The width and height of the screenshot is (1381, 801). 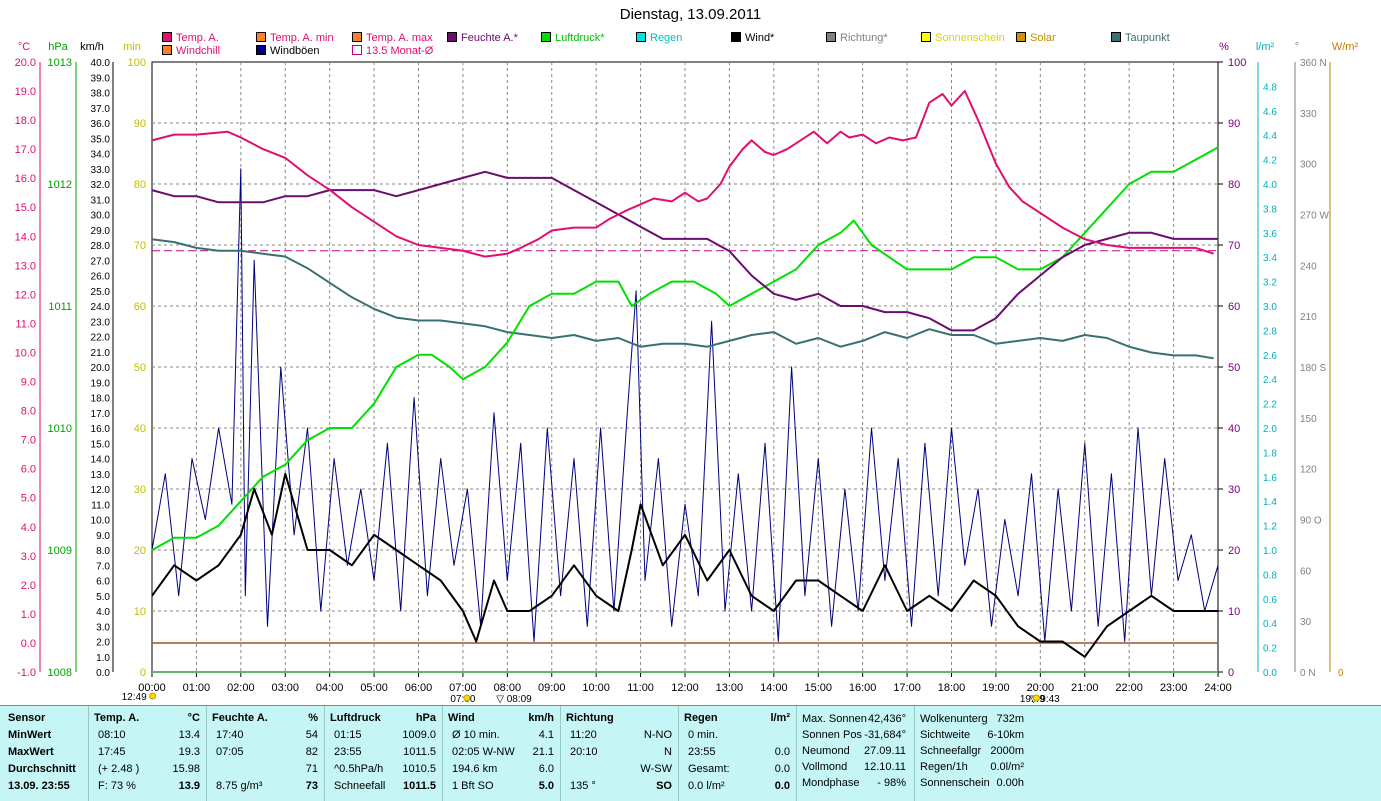 I want to click on stats-cell-value: 73, so click(x=311, y=786).